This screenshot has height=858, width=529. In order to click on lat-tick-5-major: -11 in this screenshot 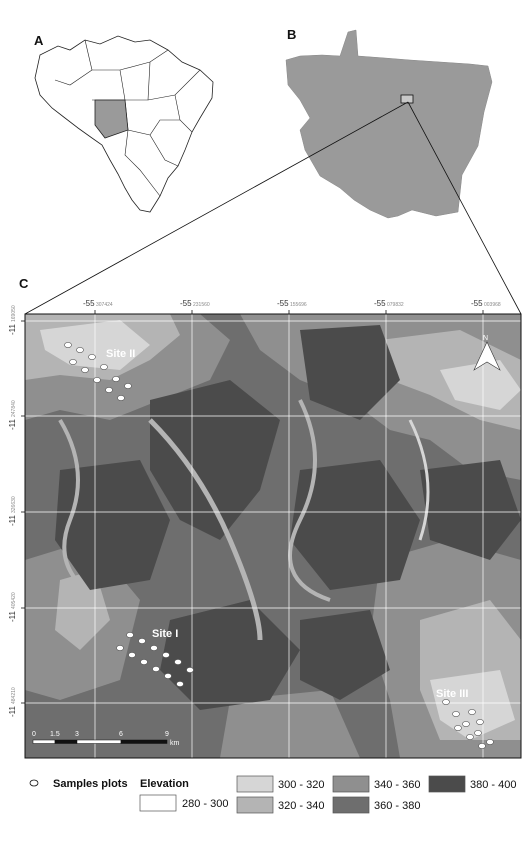, I will do `click(12, 711)`.